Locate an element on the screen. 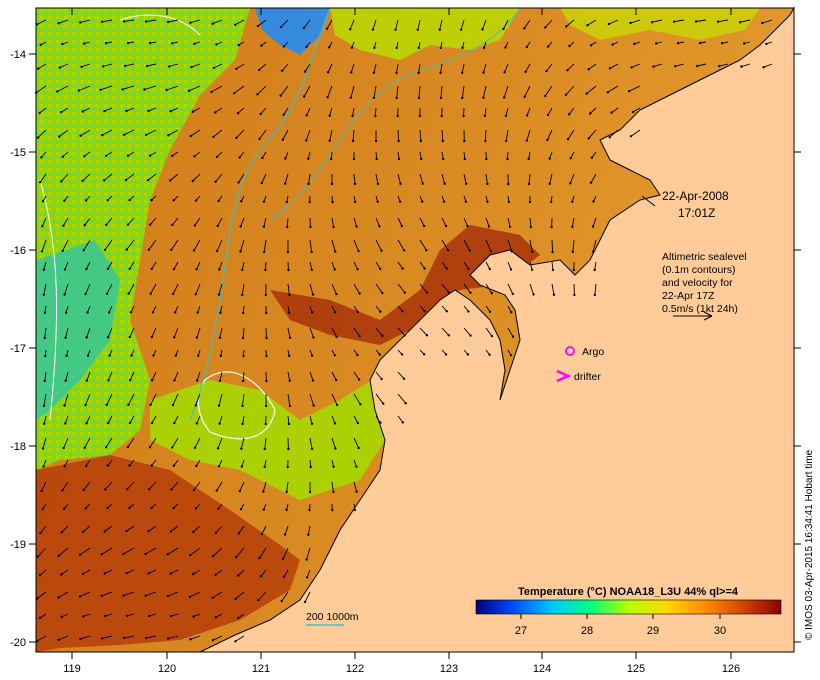  colorbar-tick-27: 27 is located at coordinates (521, 625).